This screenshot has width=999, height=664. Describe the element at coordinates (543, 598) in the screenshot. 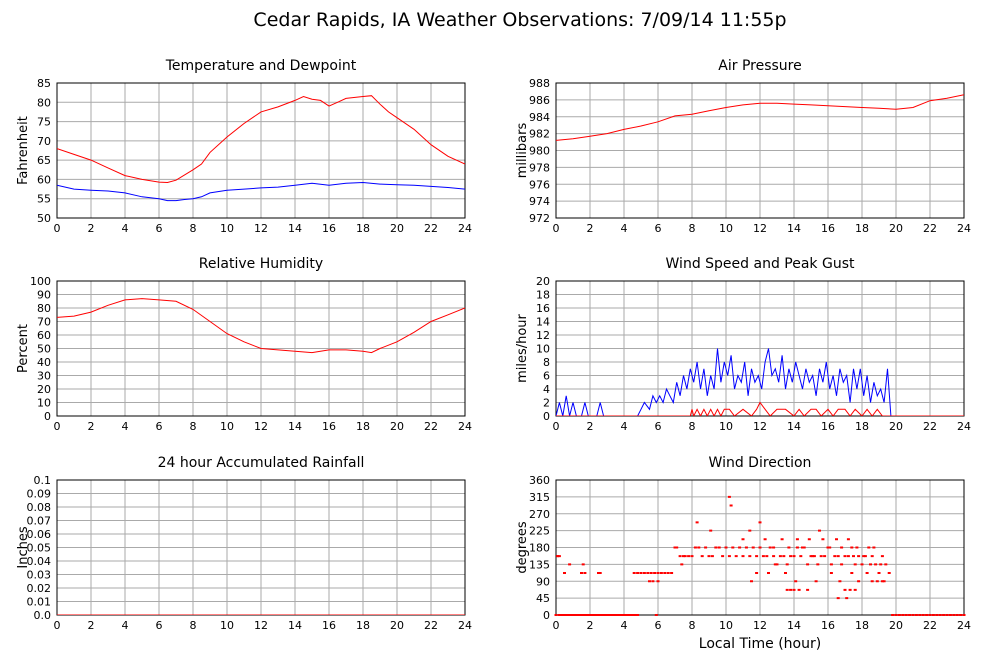

I see `y-tick-label: 45` at that location.